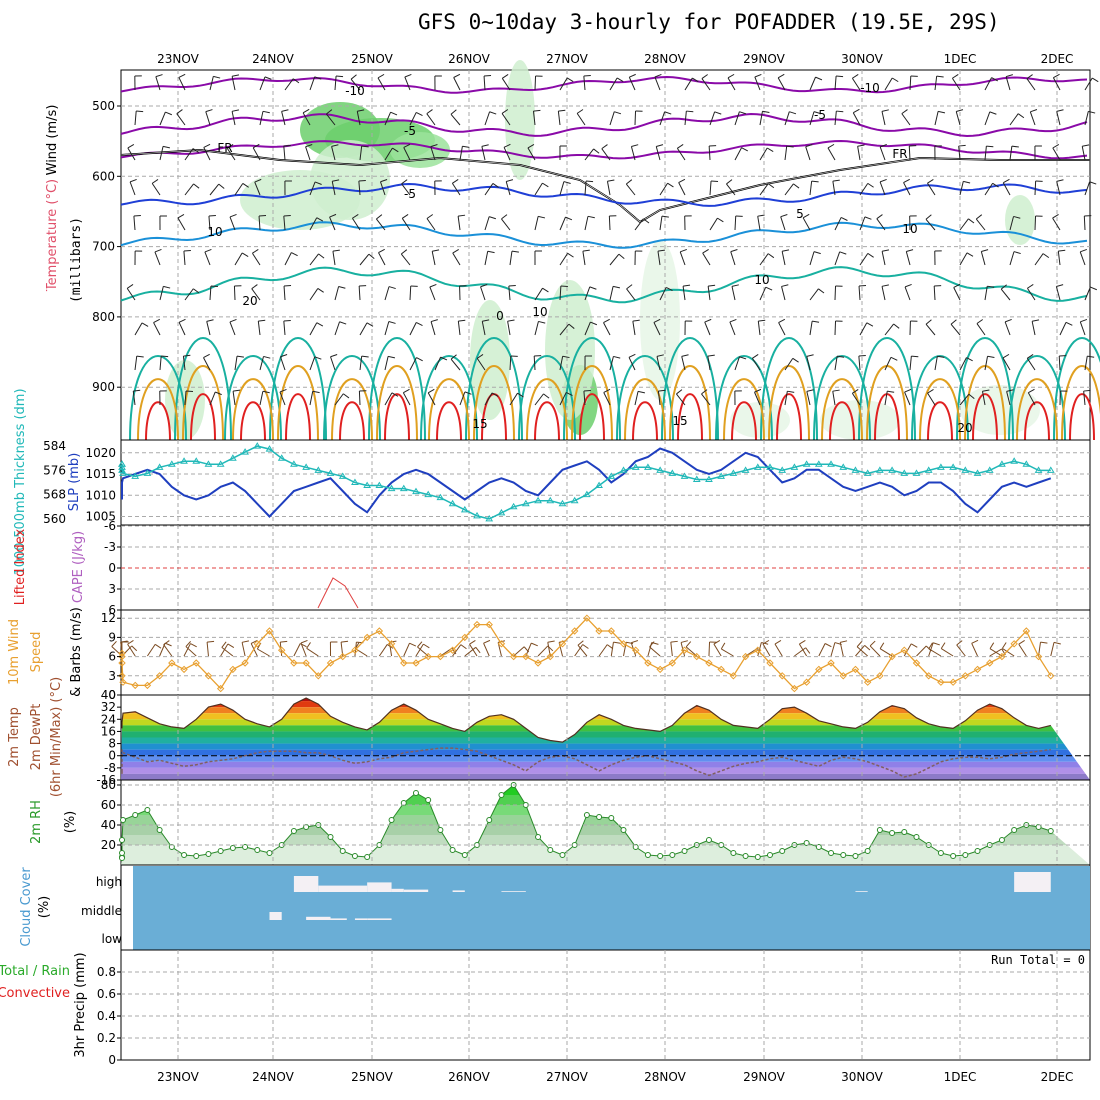 The image size is (1100, 1100). What do you see at coordinates (520, 120) in the screenshot?
I see `rh-shading` at bounding box center [520, 120].